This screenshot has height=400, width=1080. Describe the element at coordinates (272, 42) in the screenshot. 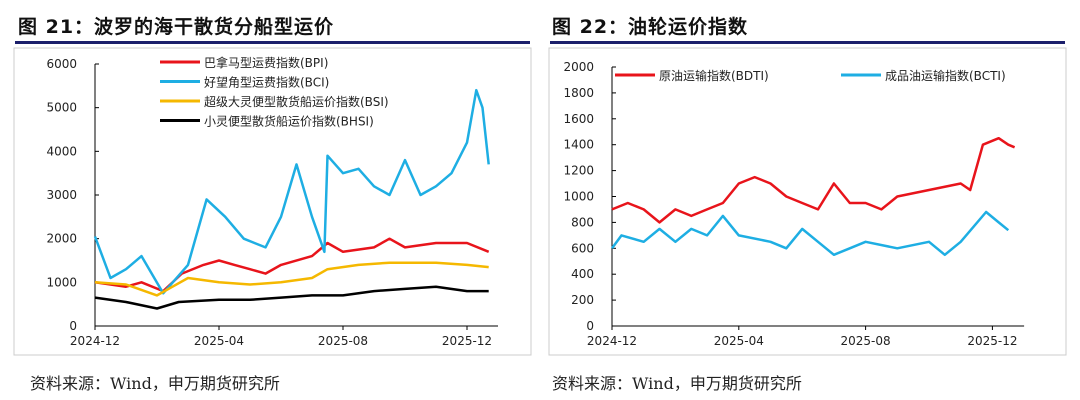

I see `title-rule-left` at that location.